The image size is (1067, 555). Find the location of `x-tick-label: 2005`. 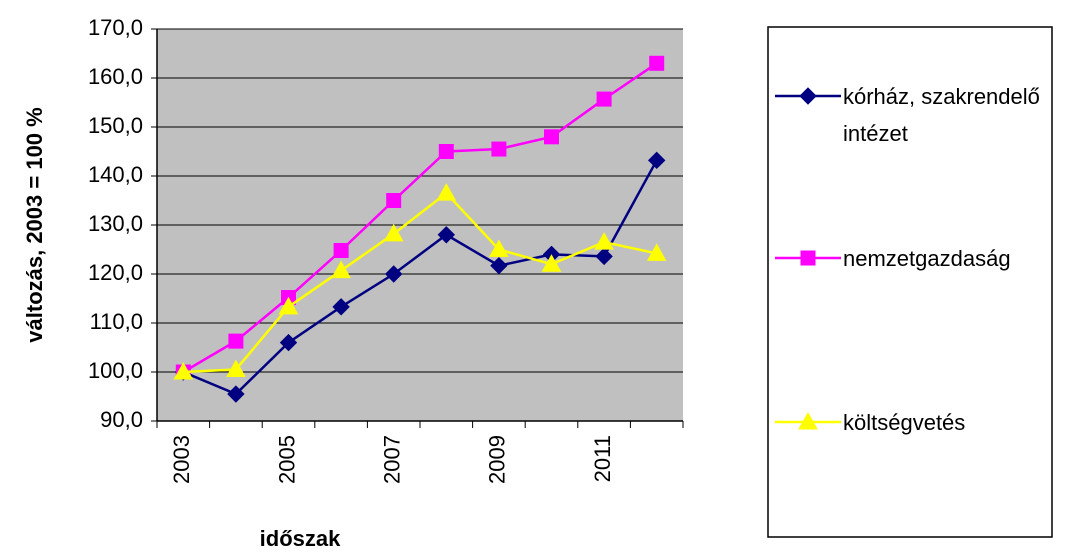

x-tick-label: 2005 is located at coordinates (286, 459).